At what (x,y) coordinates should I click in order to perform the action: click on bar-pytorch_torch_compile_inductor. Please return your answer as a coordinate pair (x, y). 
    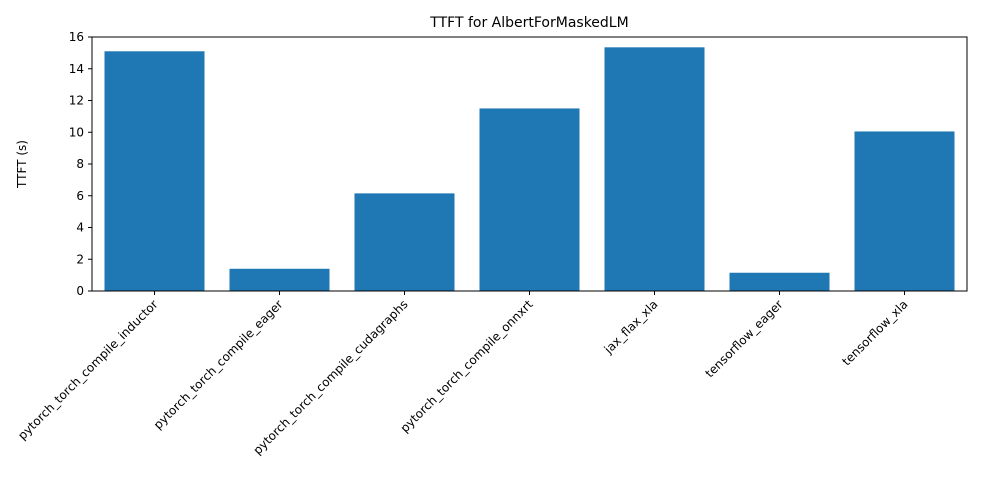
    Looking at the image, I should click on (154, 171).